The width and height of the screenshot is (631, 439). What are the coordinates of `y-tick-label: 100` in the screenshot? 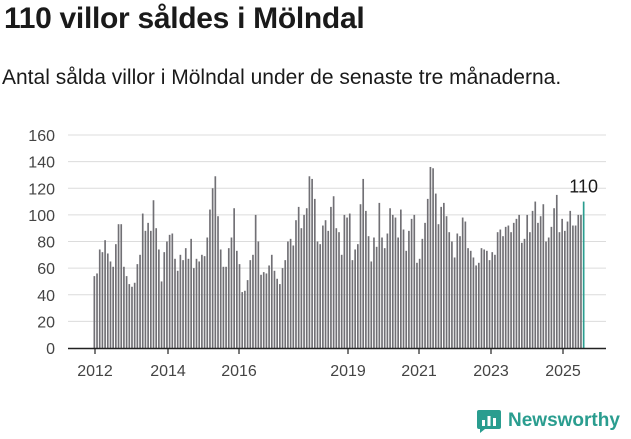 It's located at (41, 216).